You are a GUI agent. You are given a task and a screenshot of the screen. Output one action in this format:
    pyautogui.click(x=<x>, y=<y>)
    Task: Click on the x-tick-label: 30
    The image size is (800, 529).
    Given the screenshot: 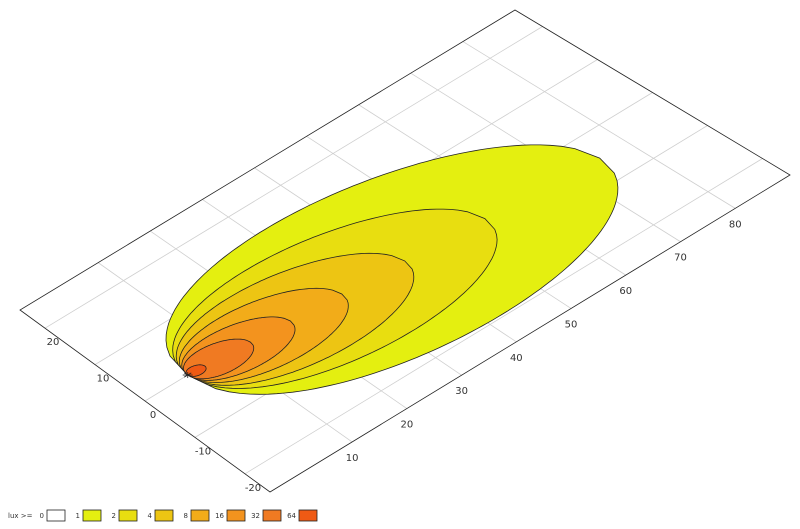 What is the action you would take?
    pyautogui.click(x=461, y=391)
    